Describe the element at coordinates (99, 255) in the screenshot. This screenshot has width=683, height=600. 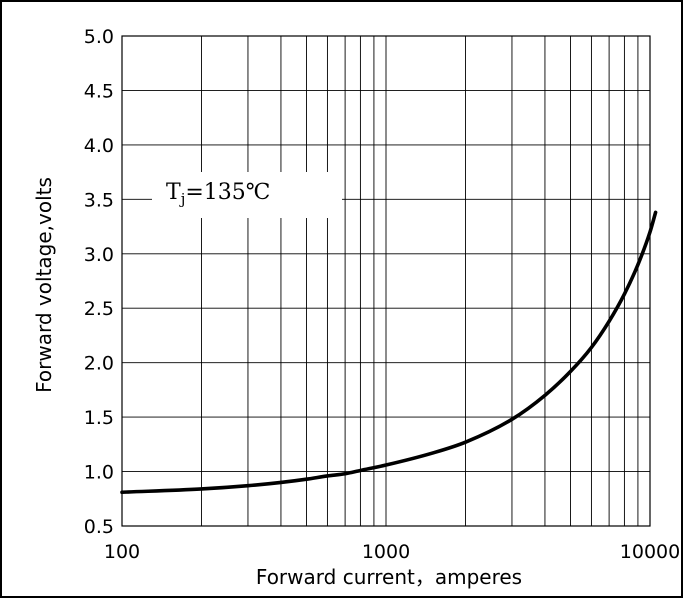
I see `y-tick-label: 3.0` at that location.